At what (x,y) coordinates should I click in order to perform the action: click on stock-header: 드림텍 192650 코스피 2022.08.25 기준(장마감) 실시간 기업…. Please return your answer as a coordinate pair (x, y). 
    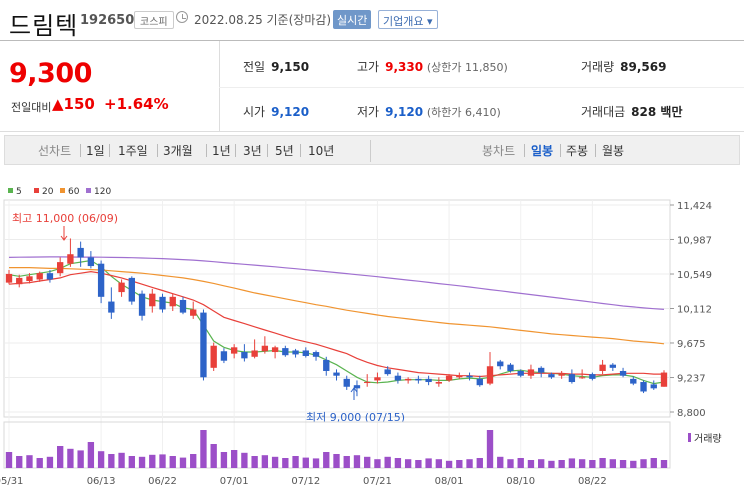
    Looking at the image, I should click on (372, 20).